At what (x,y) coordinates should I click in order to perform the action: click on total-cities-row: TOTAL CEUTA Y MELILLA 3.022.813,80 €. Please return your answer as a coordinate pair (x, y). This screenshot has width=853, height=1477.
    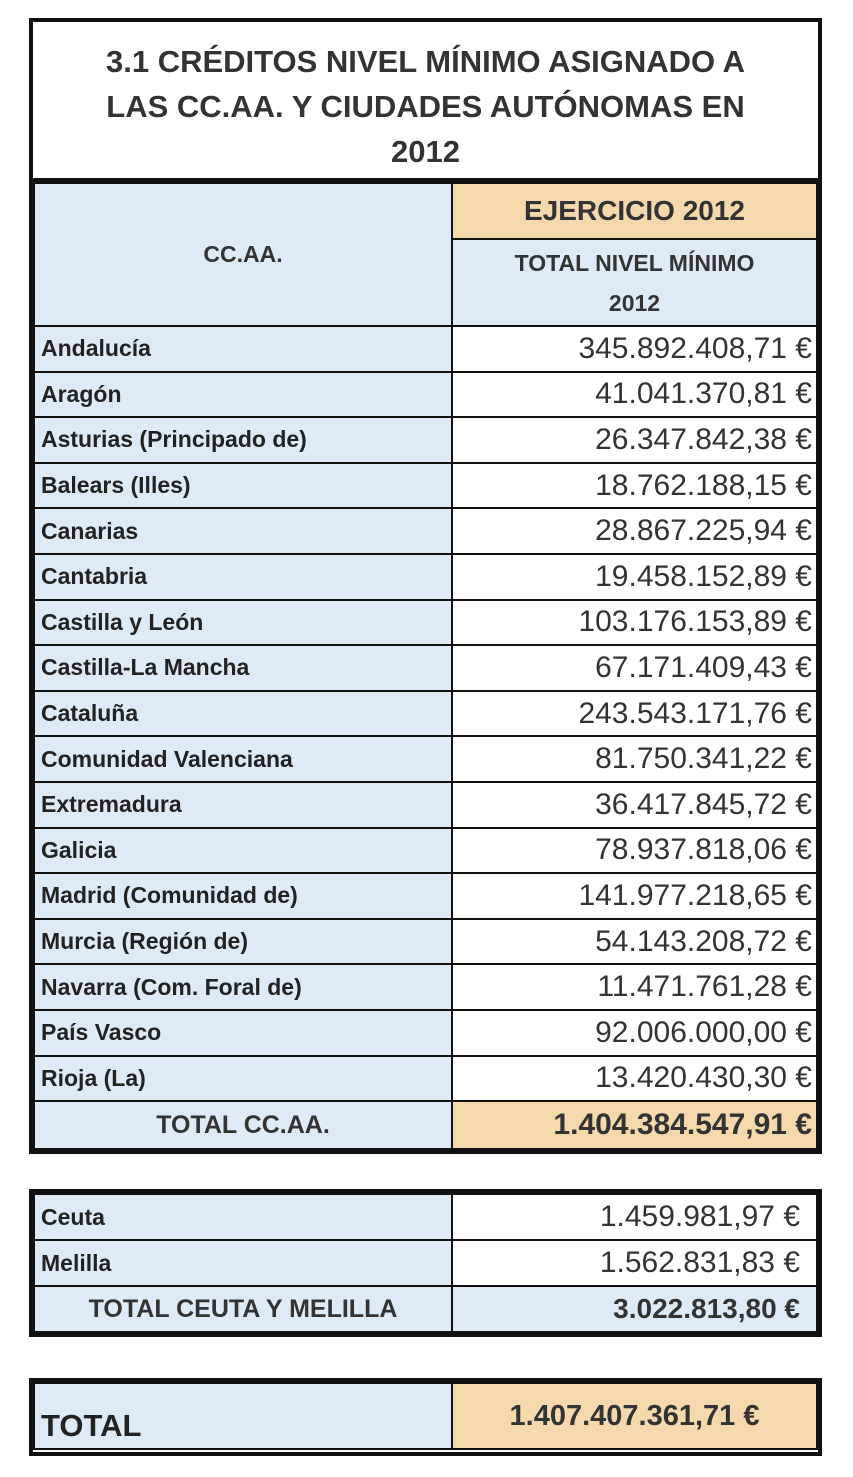
    Looking at the image, I should click on (425, 1309).